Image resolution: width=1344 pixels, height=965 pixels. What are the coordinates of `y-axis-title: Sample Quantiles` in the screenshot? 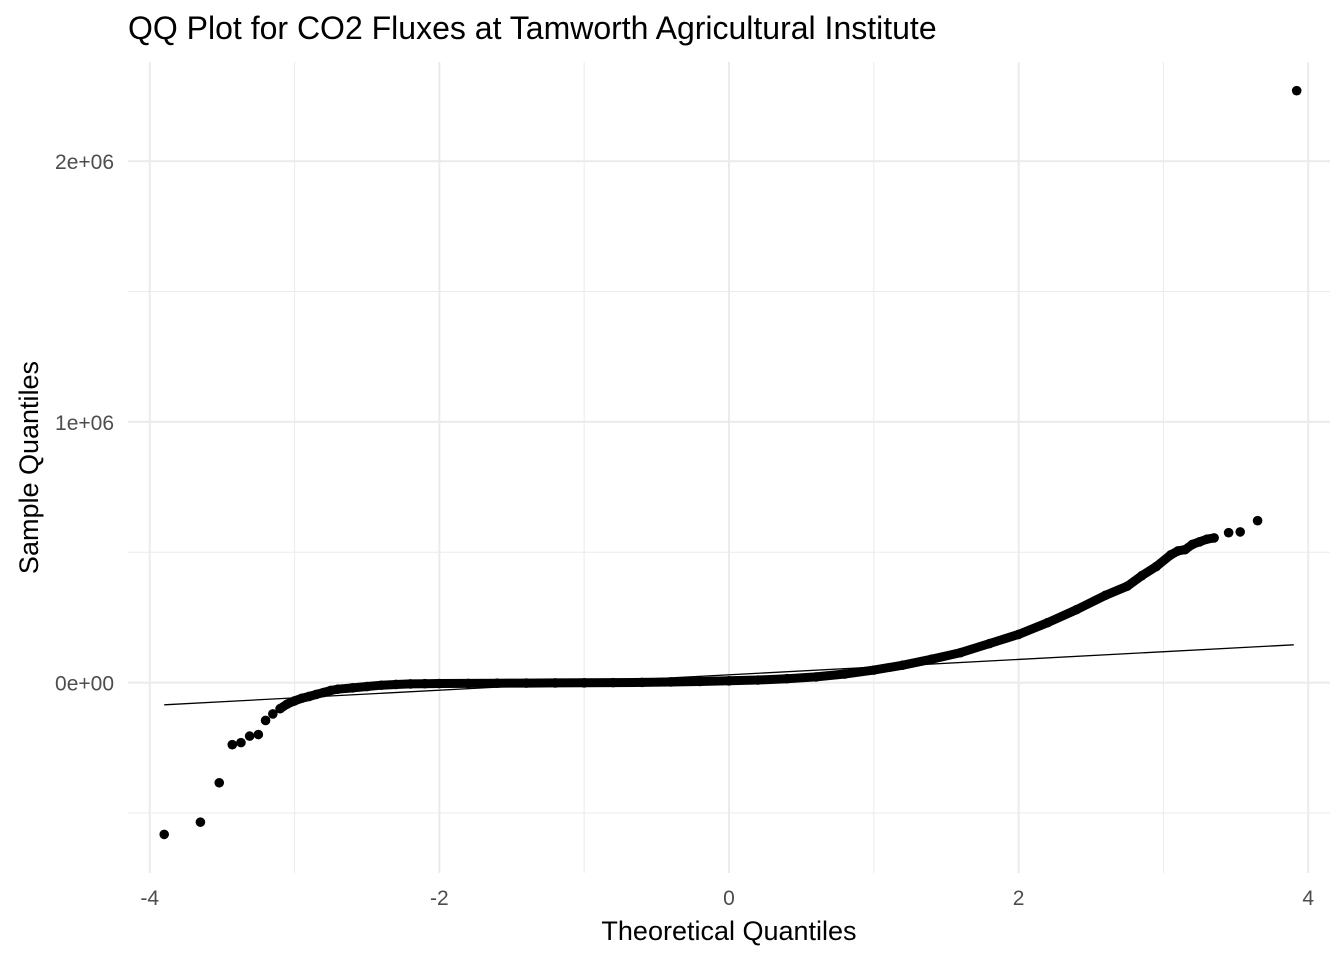 It's located at (29, 467).